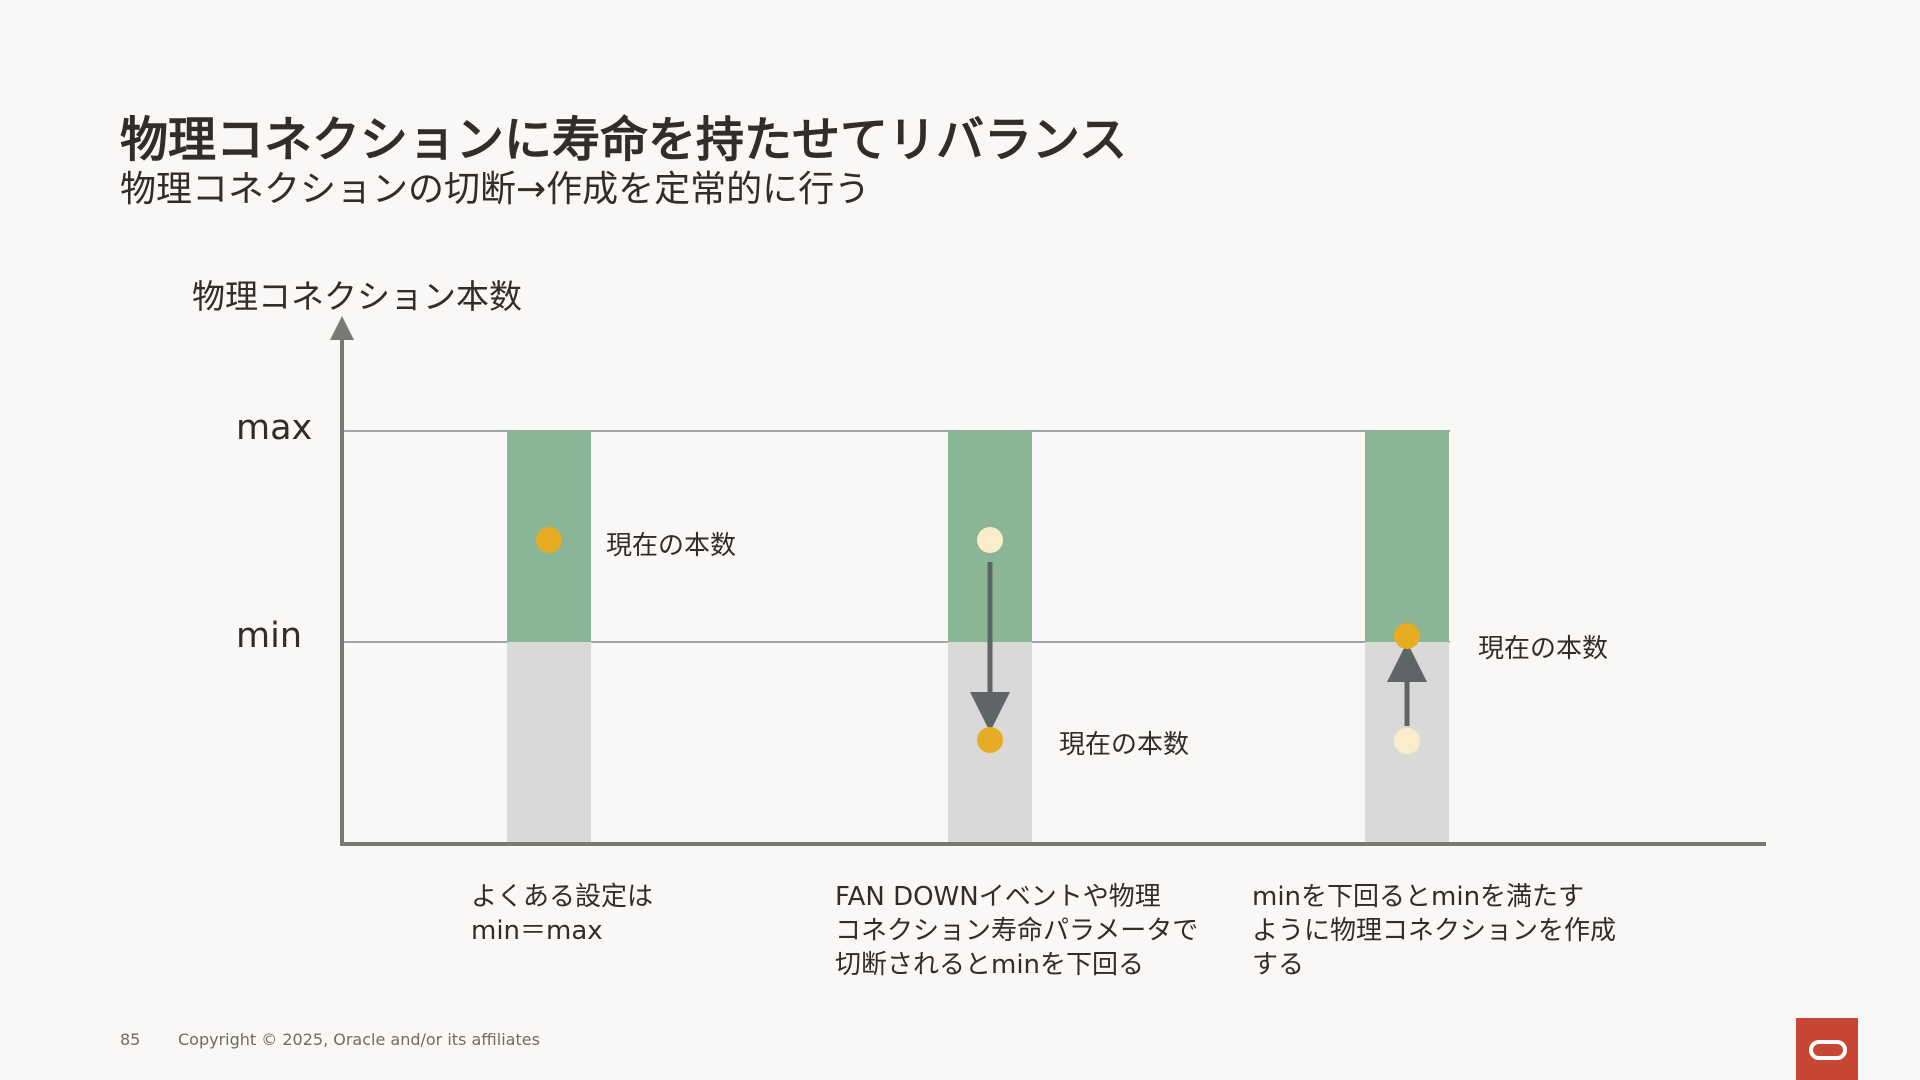 The image size is (1920, 1080). I want to click on min-label: min, so click(269, 636).